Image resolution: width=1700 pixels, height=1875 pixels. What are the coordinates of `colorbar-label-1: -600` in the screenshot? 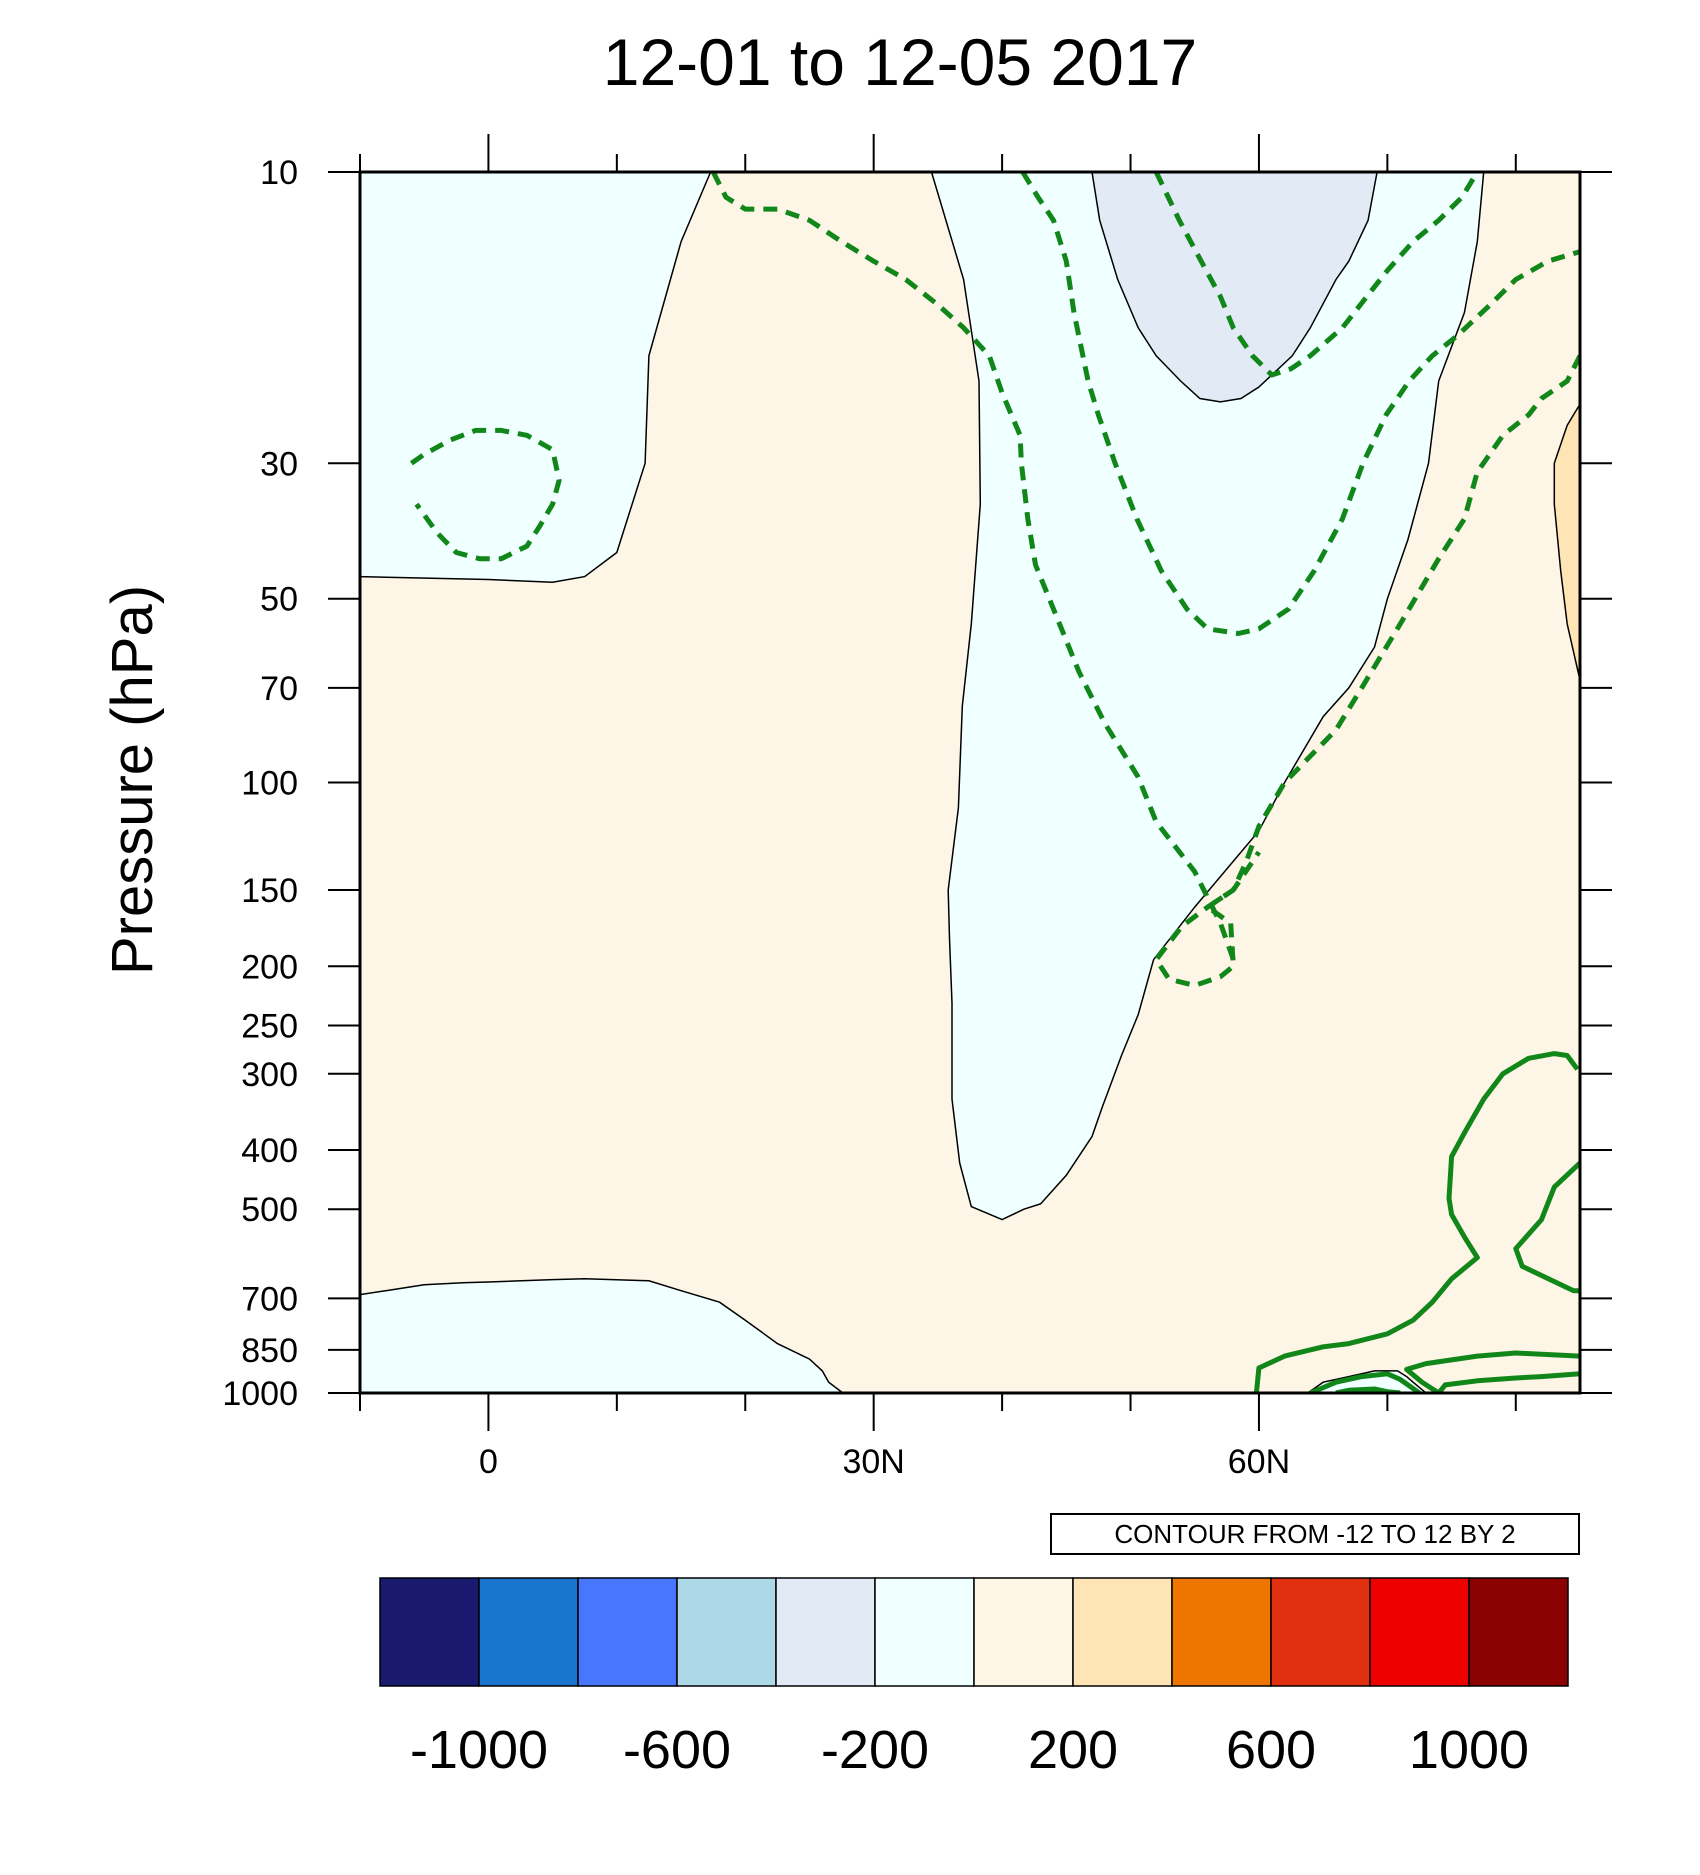 It's located at (677, 1750).